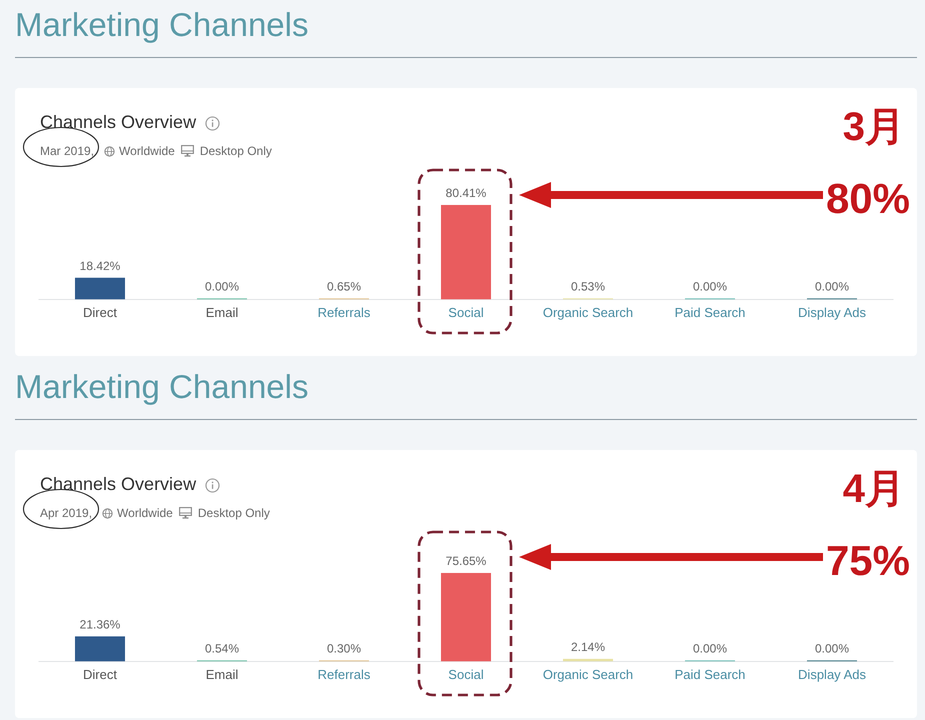  What do you see at coordinates (344, 287) in the screenshot?
I see `data-label: 0.65%` at bounding box center [344, 287].